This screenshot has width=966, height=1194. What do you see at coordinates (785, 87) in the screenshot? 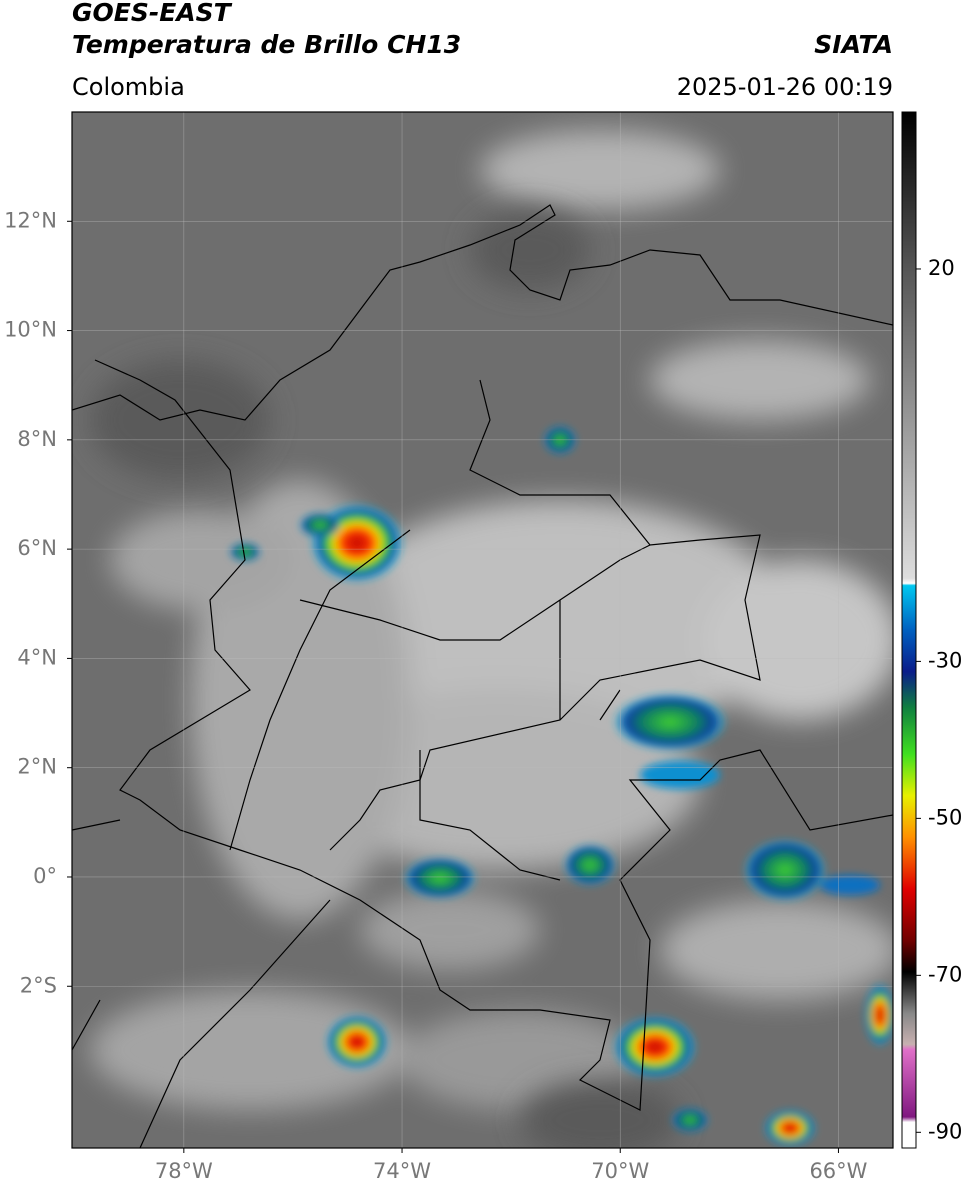
I see `timestamp: 2025-01-26 00:19` at bounding box center [785, 87].